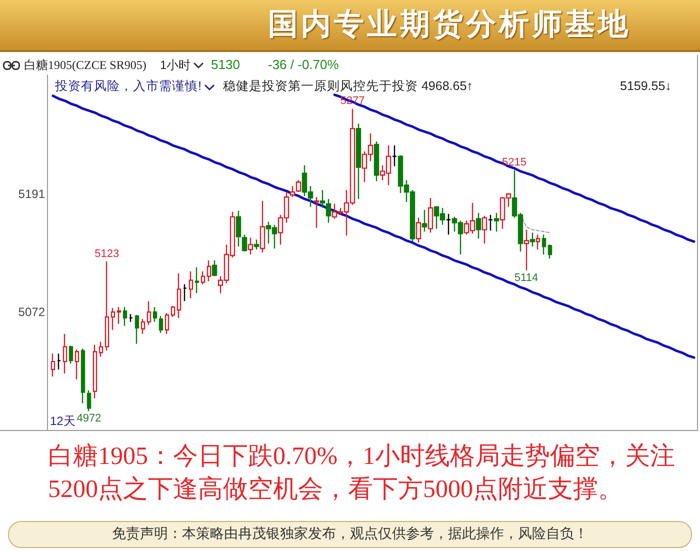 The height and width of the screenshot is (551, 700). I want to click on banner: 国内专业期货分析师基地, so click(350, 26).